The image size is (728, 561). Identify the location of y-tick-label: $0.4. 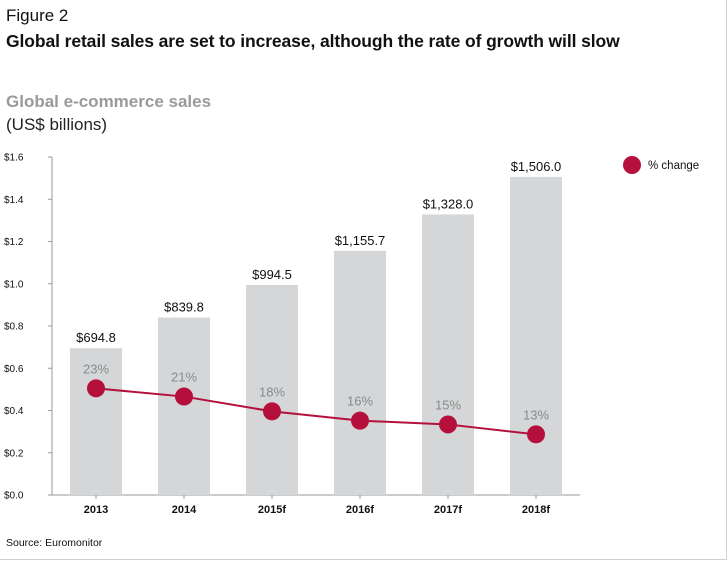
(14, 411).